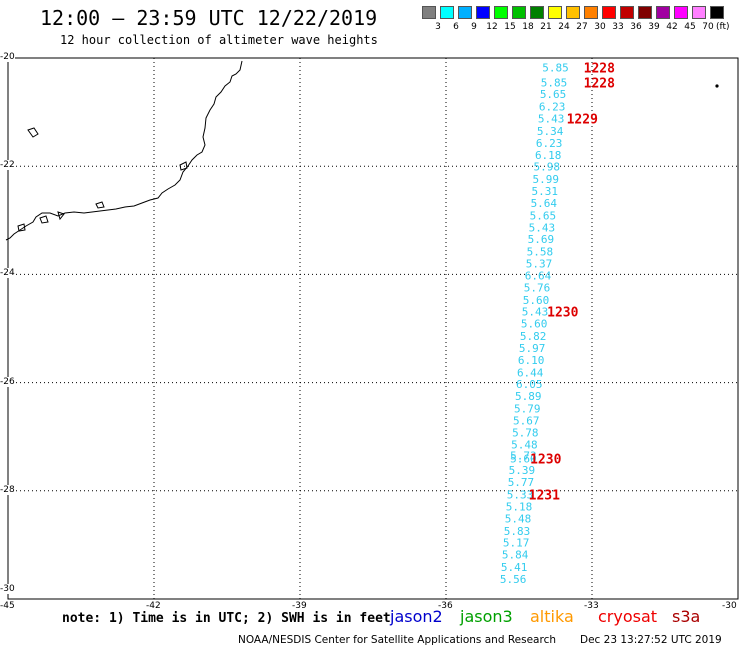  What do you see at coordinates (729, 606) in the screenshot?
I see `lon-tick-label: -30` at bounding box center [729, 606].